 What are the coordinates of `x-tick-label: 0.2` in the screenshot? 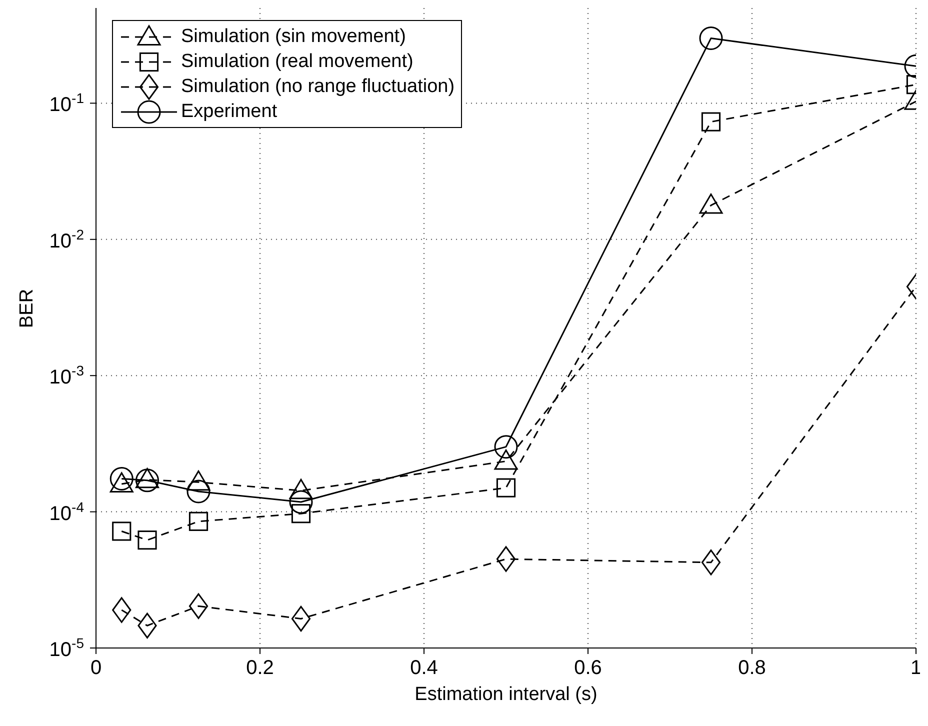 It's located at (260, 668).